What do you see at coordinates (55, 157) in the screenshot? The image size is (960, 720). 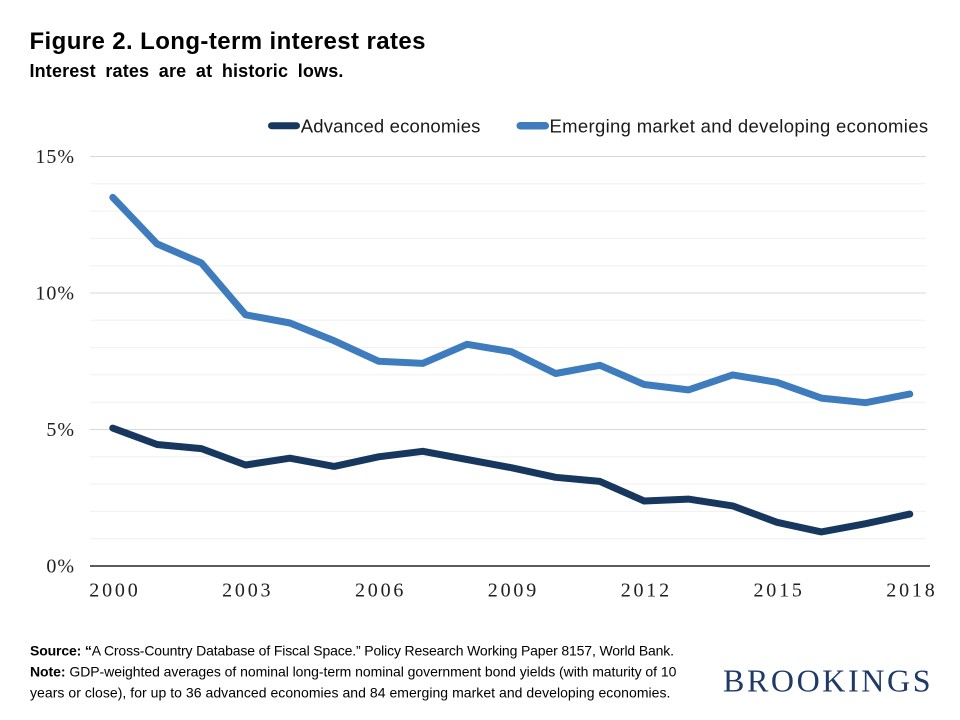 I see `svg-text: 15%` at bounding box center [55, 157].